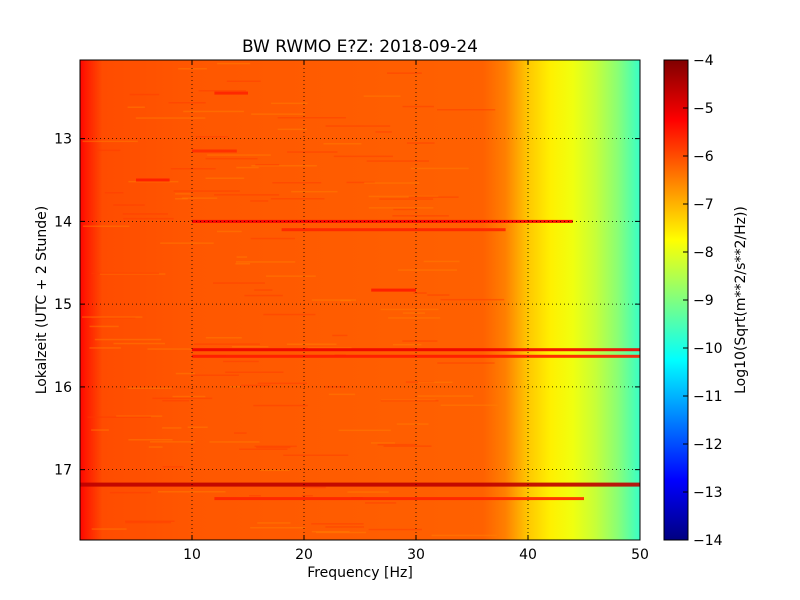  Describe the element at coordinates (708, 397) in the screenshot. I see `colorbar-tick-label: −11` at that location.